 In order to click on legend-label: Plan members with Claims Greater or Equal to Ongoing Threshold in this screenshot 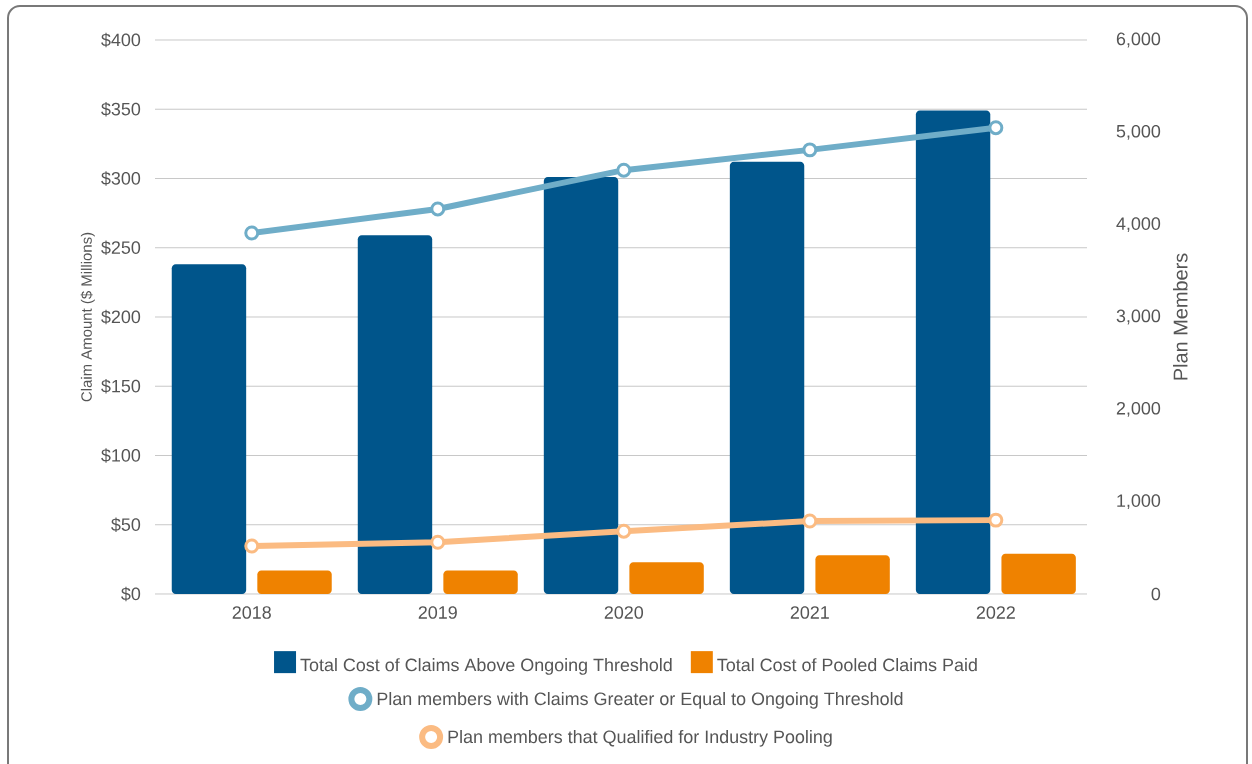, I will do `click(640, 700)`.